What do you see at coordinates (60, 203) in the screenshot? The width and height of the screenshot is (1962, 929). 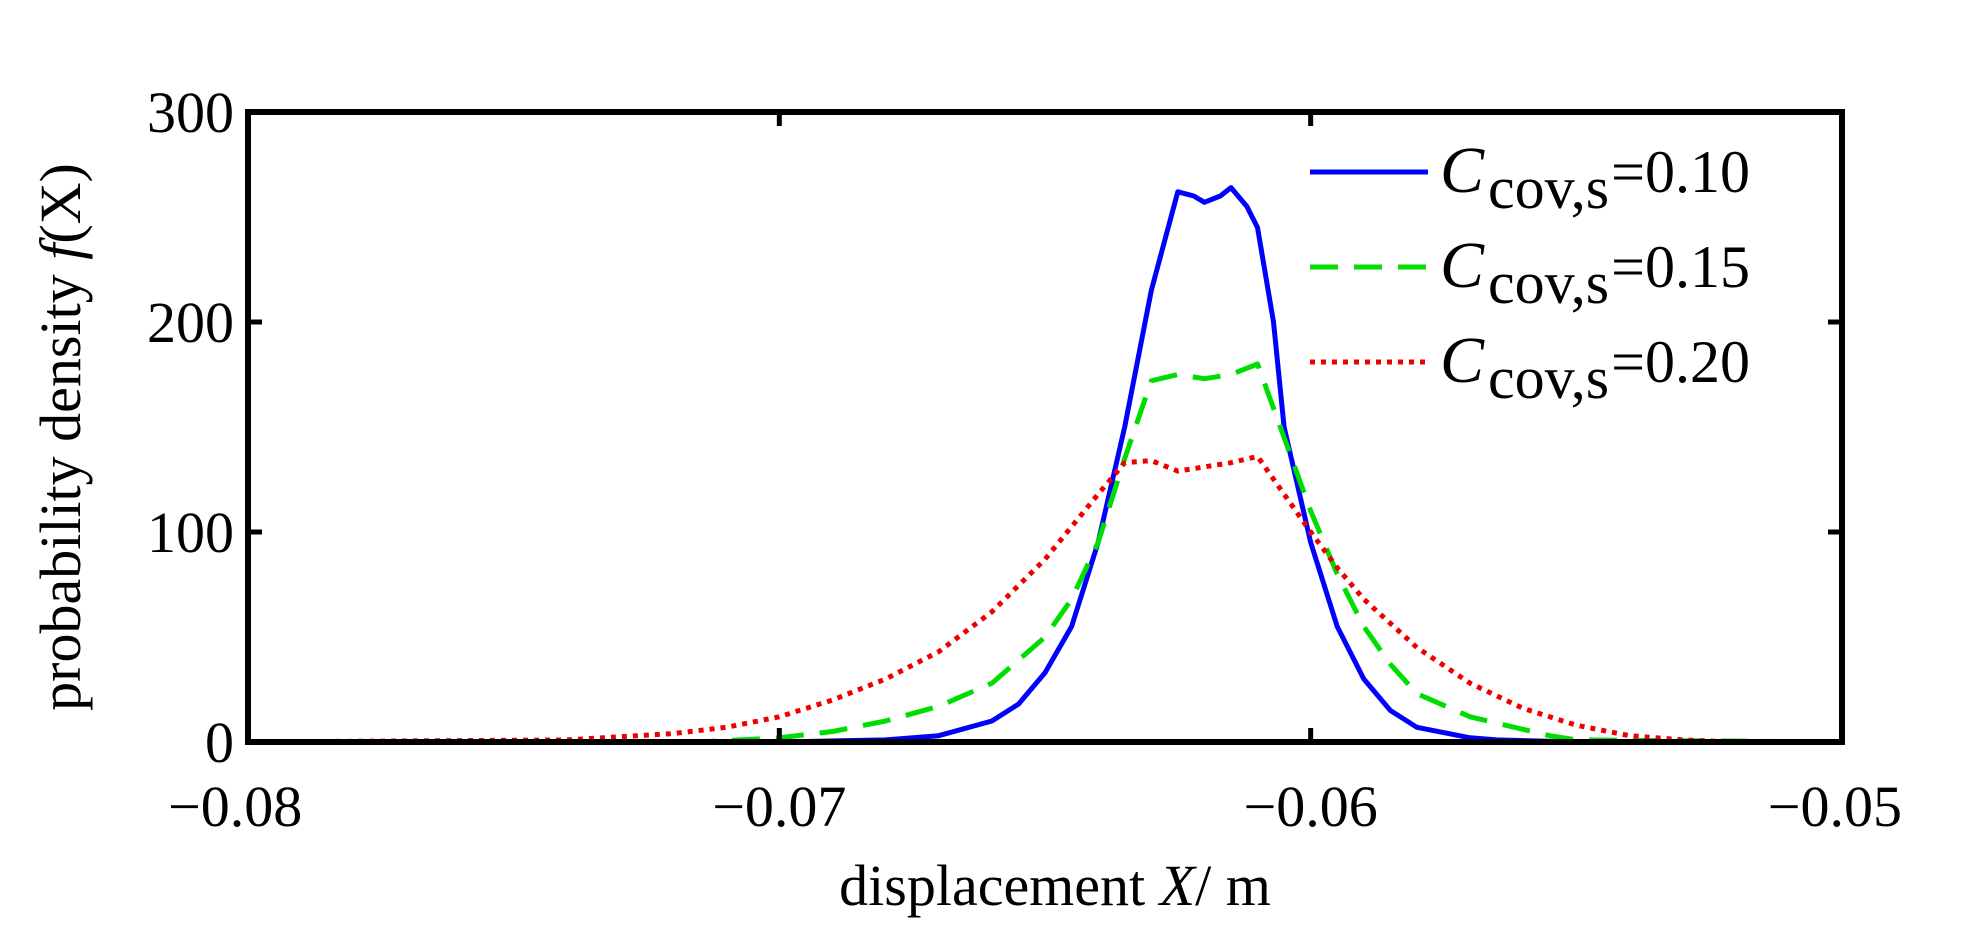 I see `y-axis-title-suffix: (X)` at bounding box center [60, 203].